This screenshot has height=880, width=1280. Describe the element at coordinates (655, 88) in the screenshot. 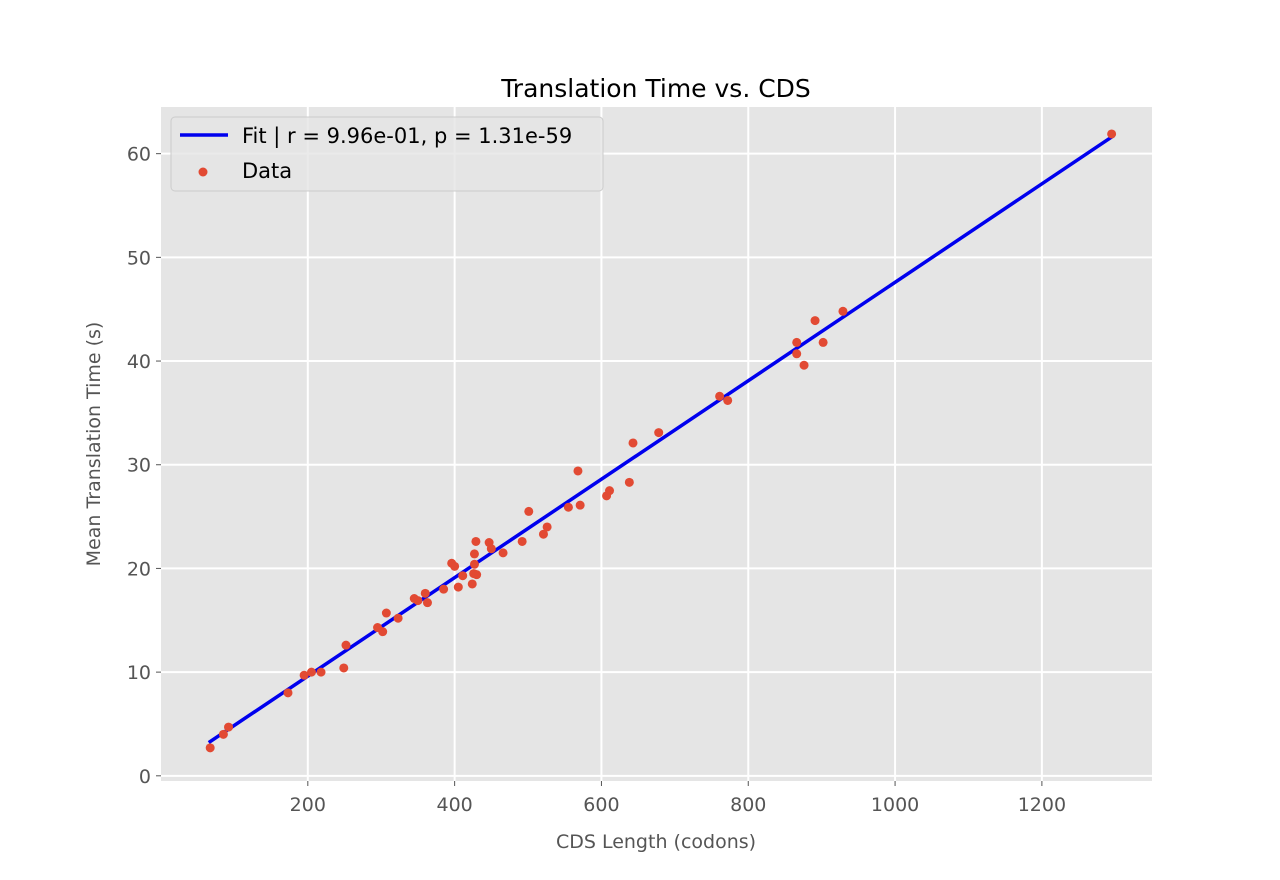

I see `chart-title: Translation Time vs. CDS` at that location.